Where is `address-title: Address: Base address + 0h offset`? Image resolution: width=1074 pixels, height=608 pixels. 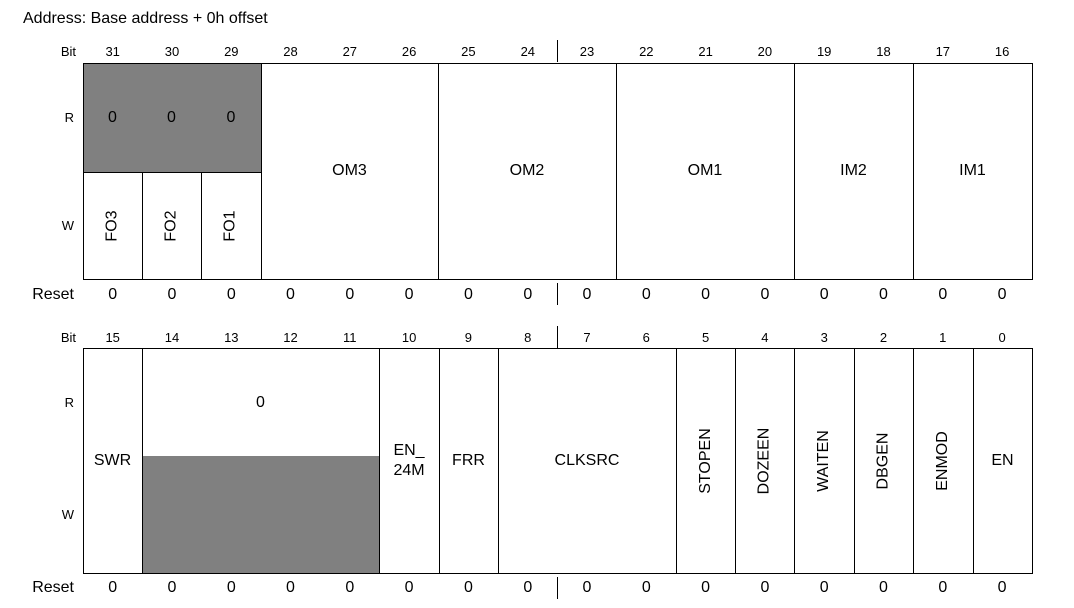
address-title: Address: Base address + 0h offset is located at coordinates (145, 18).